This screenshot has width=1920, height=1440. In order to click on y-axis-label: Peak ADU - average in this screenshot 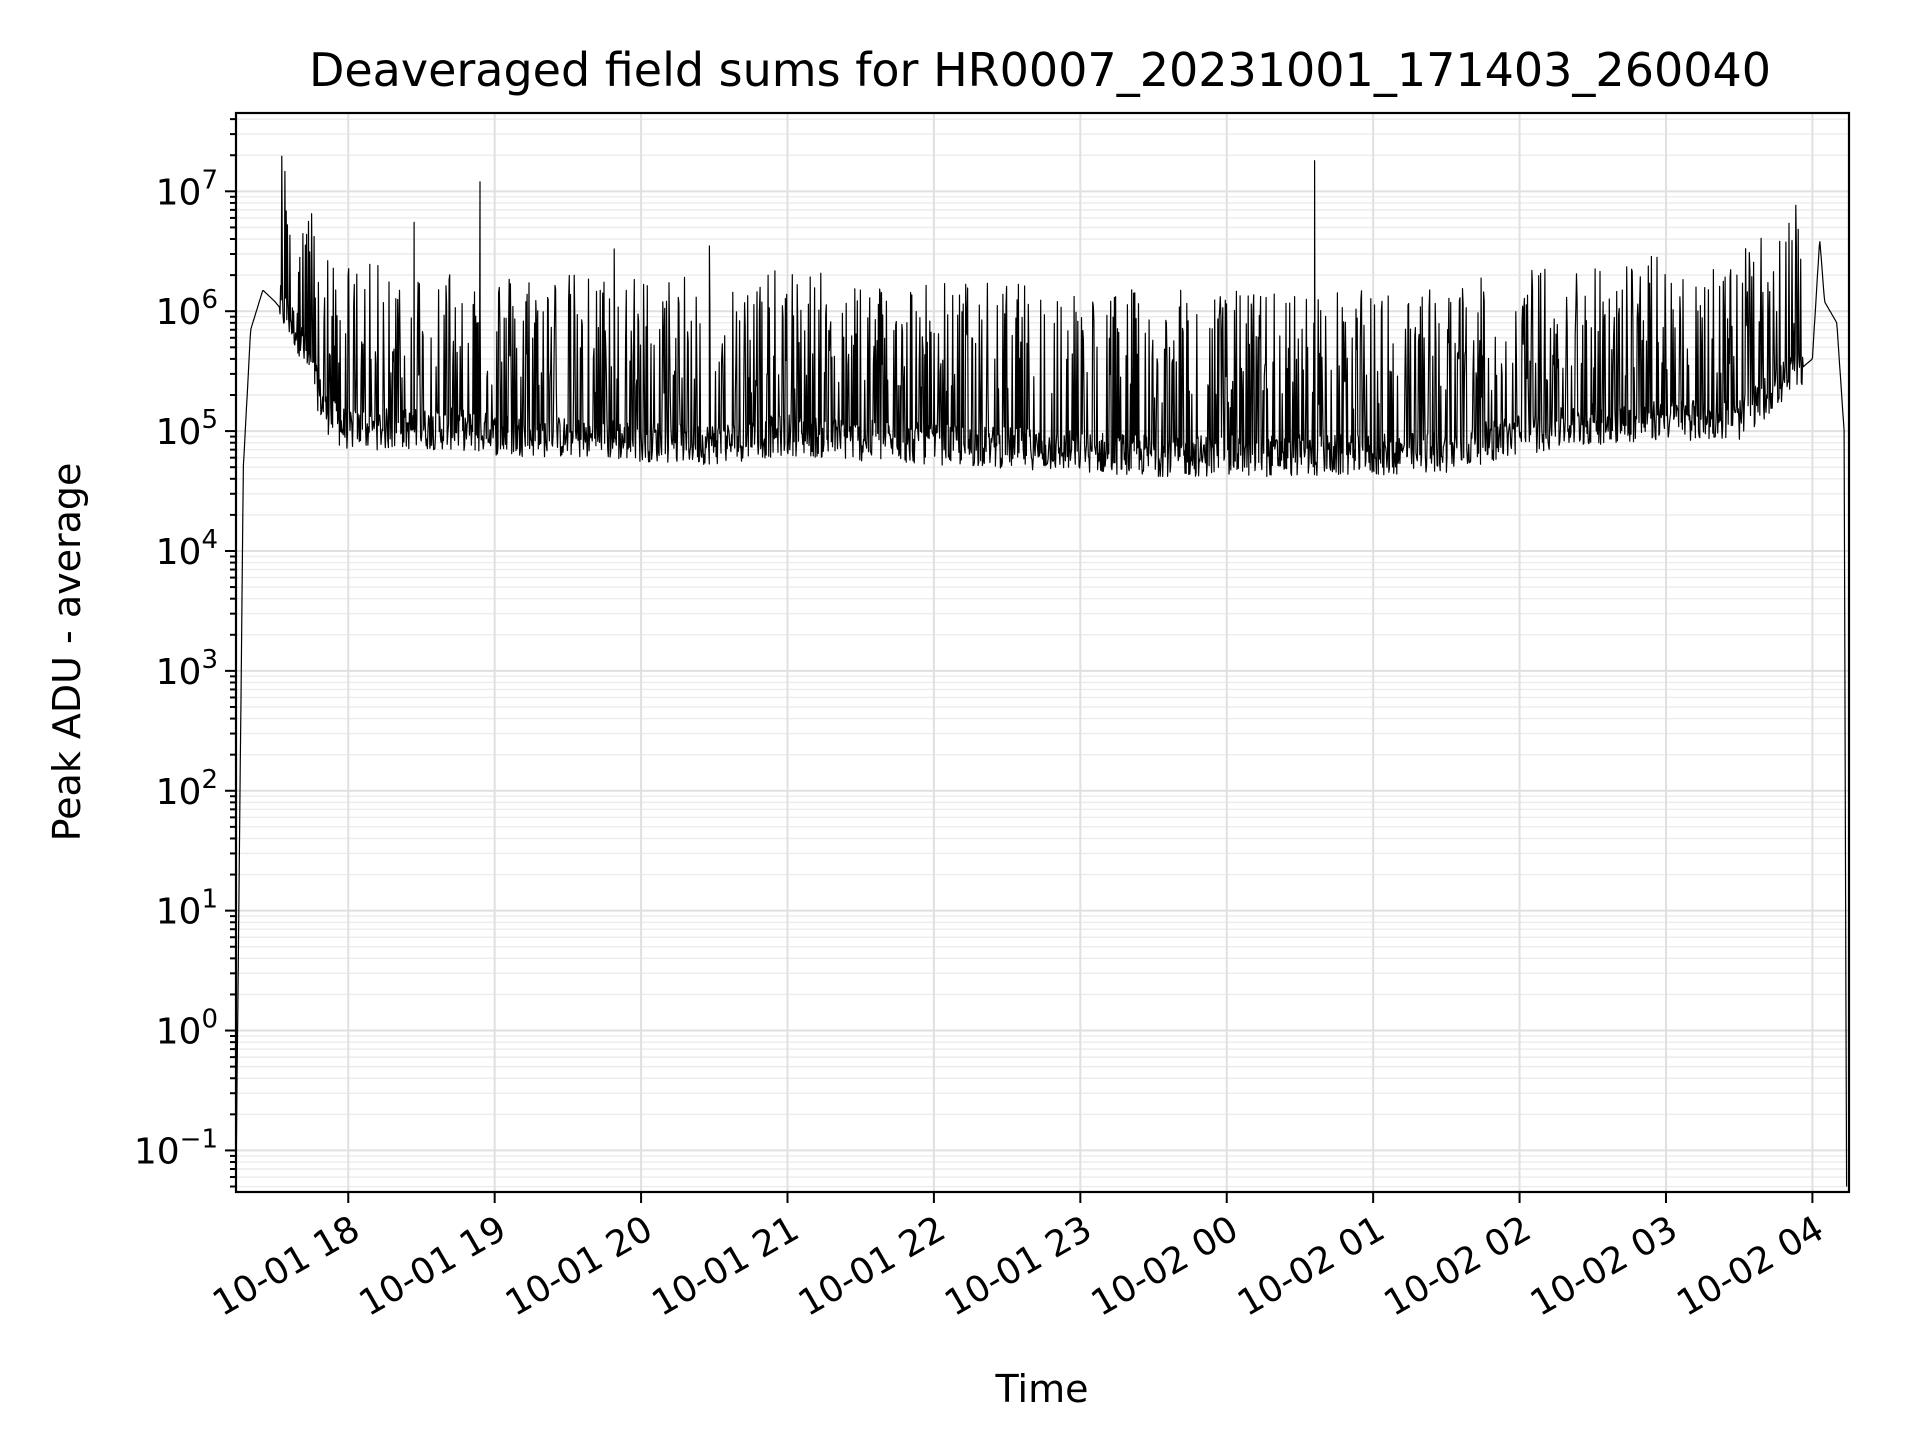, I will do `click(67, 652)`.